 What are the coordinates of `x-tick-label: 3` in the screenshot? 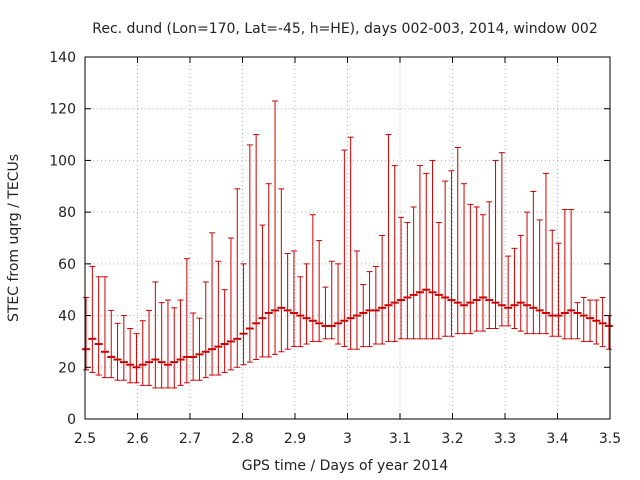 It's located at (347, 439).